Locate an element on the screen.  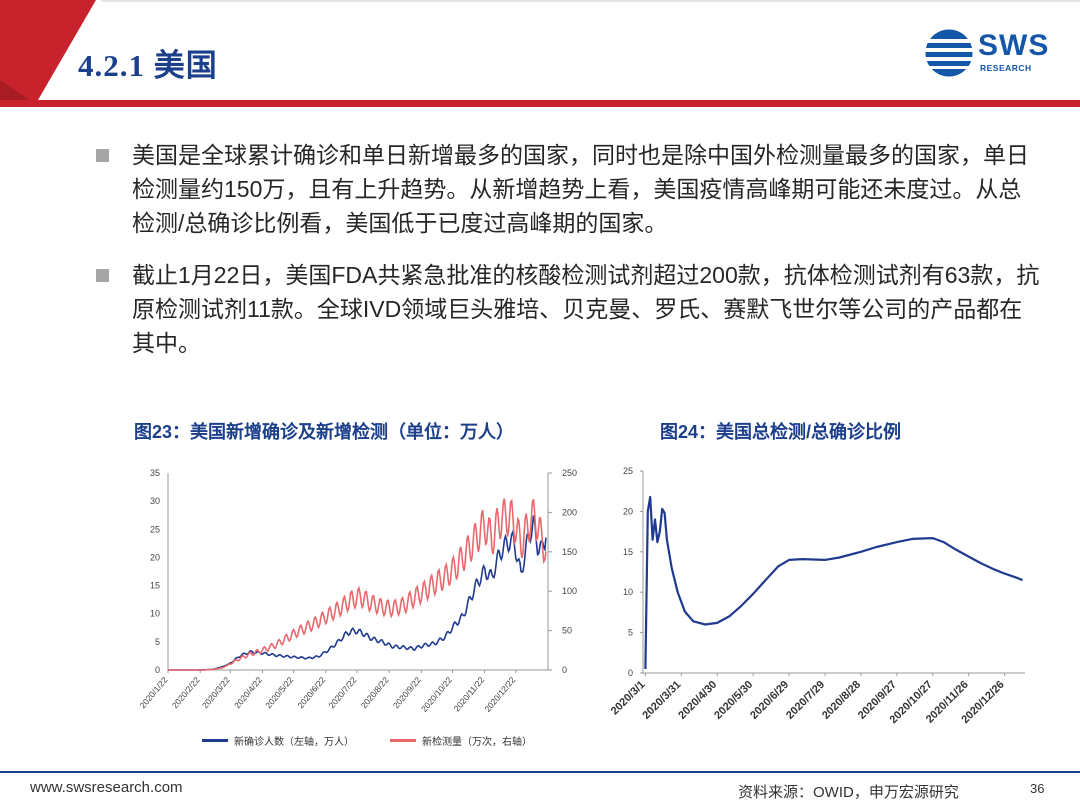
brand-logo: SWS RESEARCH is located at coordinates (992, 54).